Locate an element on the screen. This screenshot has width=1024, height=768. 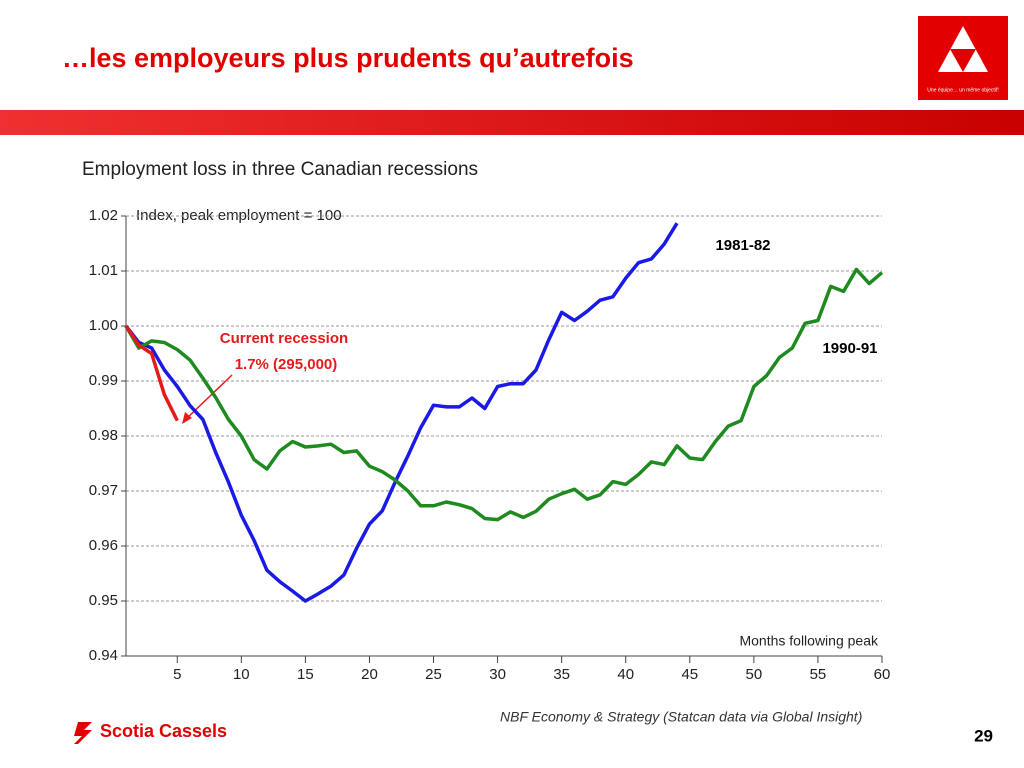
x-tick-label: 10 is located at coordinates (241, 674).